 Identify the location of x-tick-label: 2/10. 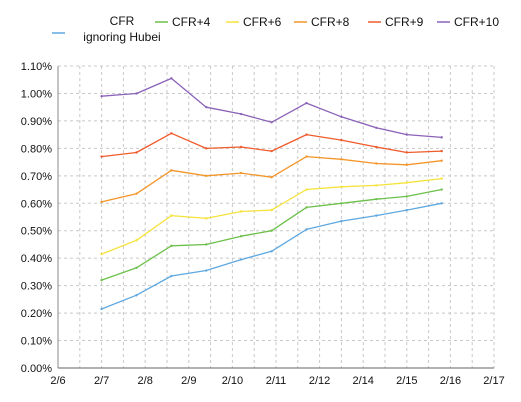
(232, 381).